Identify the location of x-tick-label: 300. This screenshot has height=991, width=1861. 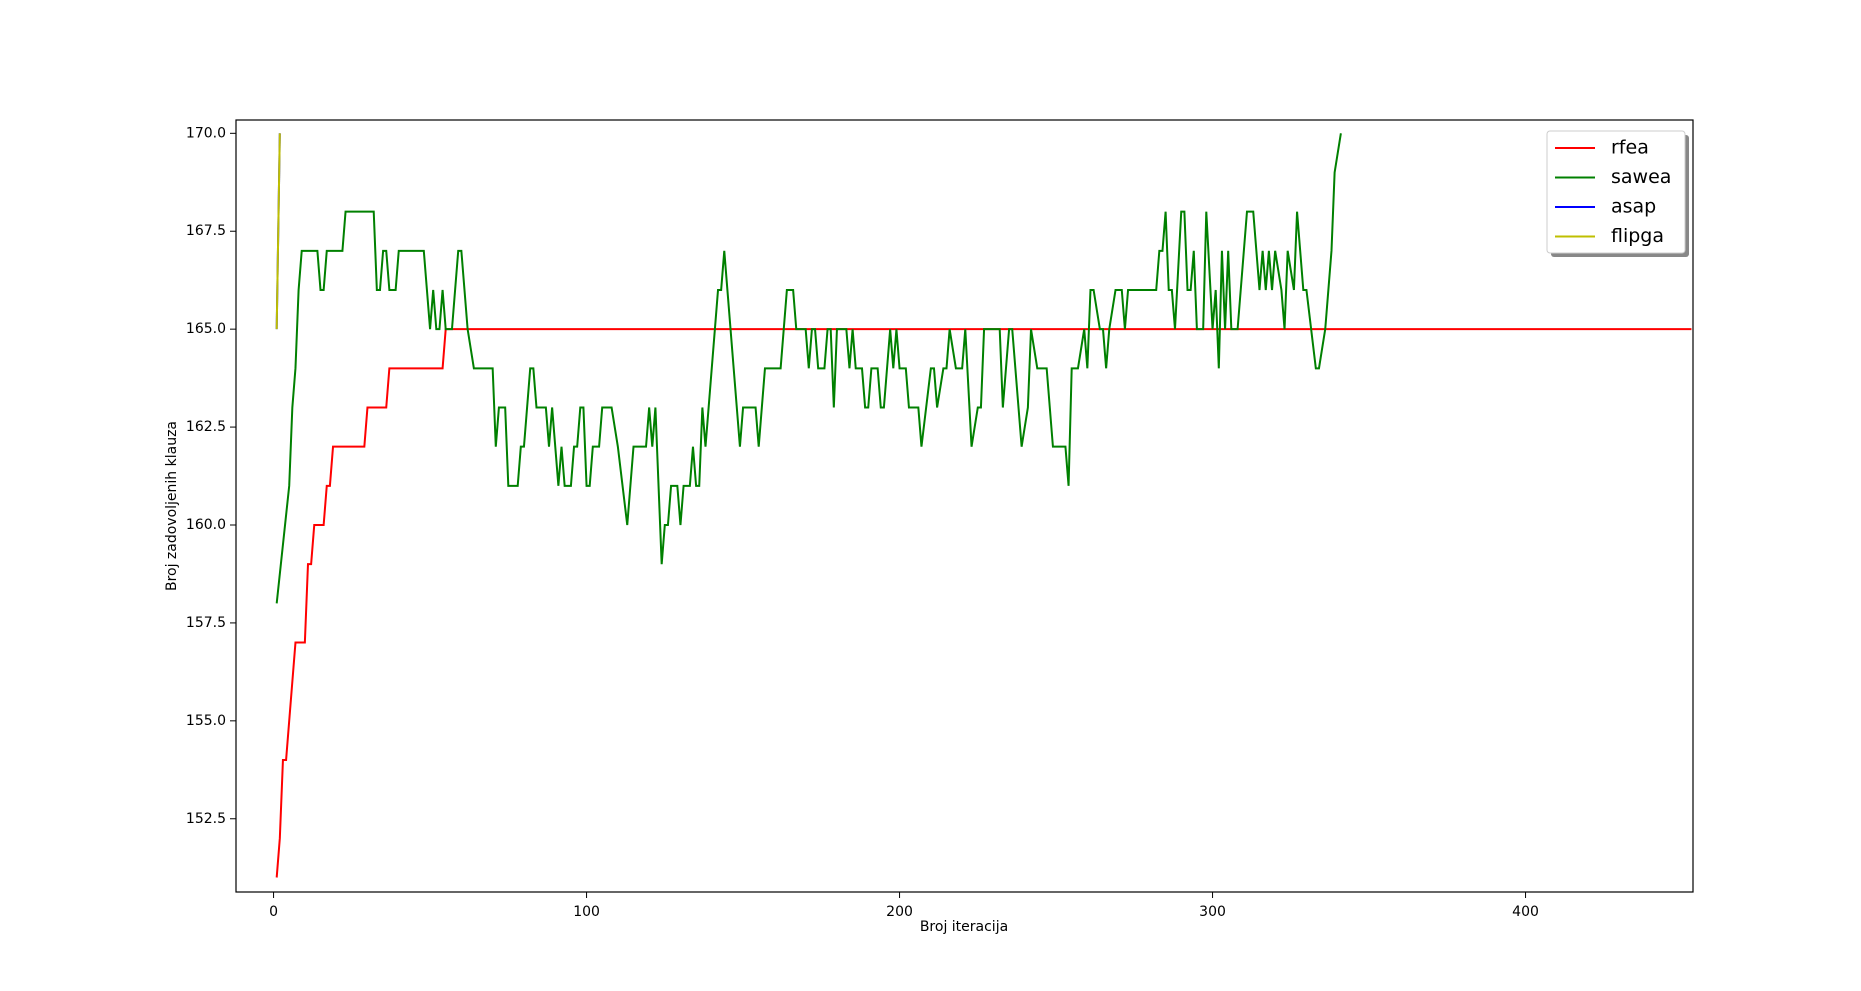
(1212, 912).